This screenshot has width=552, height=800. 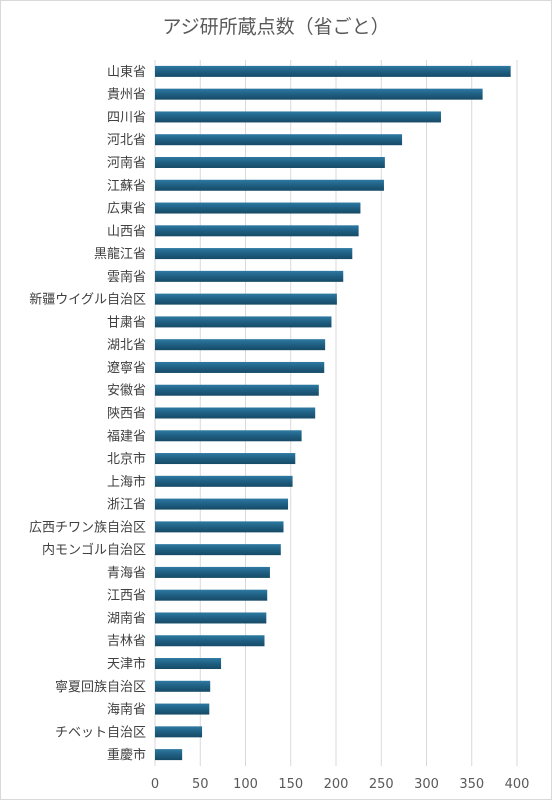 What do you see at coordinates (126, 436) in the screenshot?
I see `category-label: 福建省` at bounding box center [126, 436].